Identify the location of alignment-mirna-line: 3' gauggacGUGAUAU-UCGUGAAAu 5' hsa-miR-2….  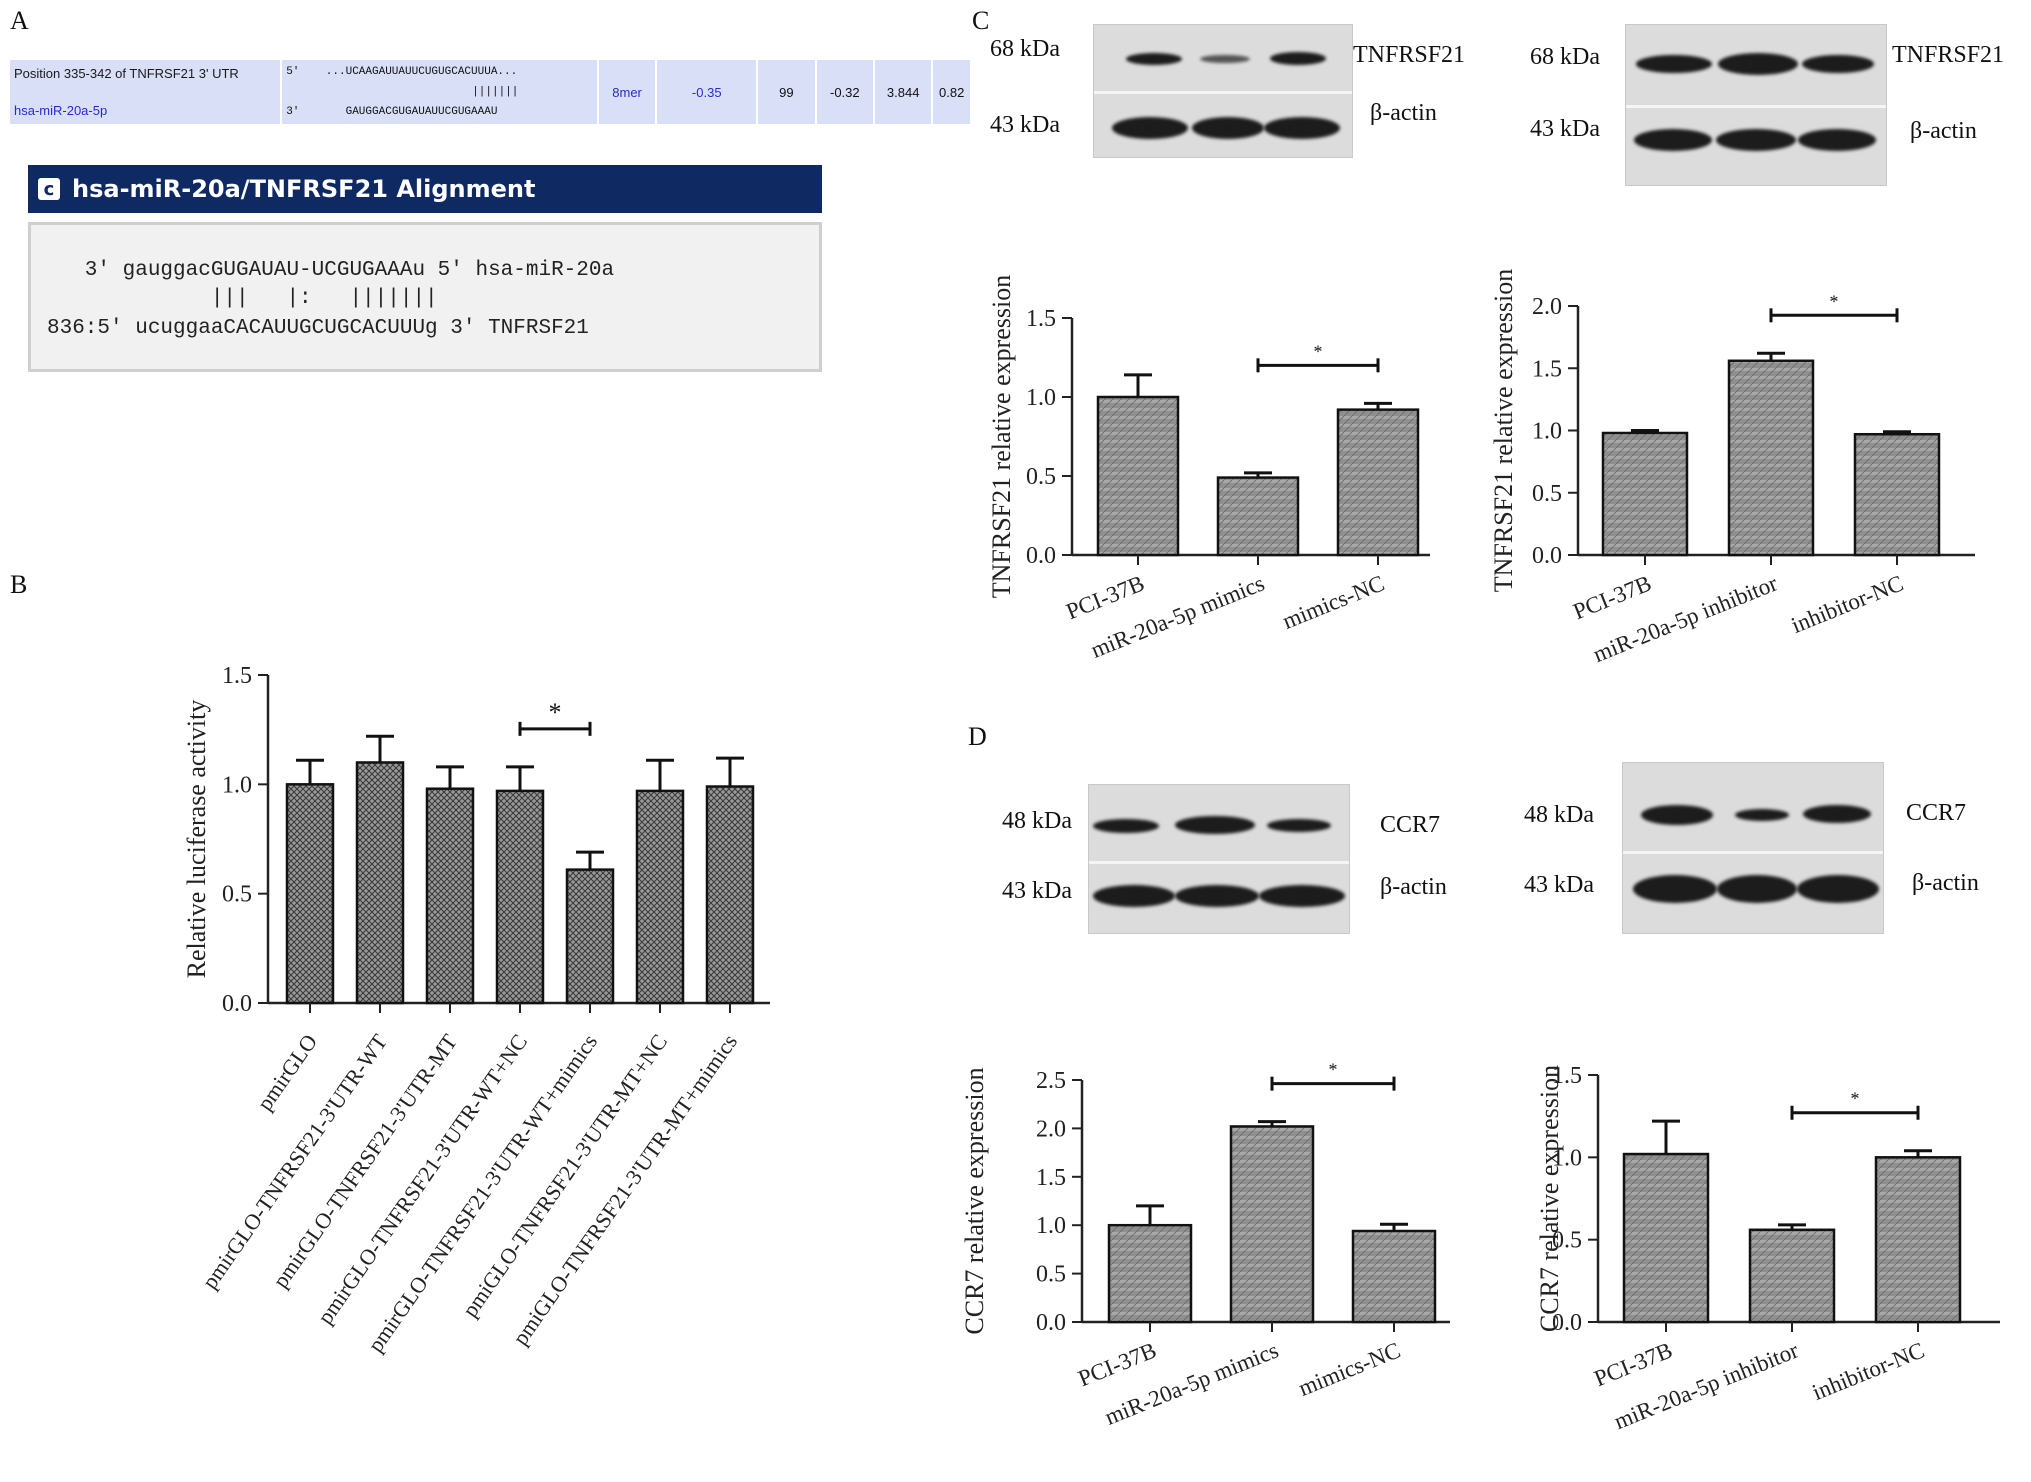
(331, 270).